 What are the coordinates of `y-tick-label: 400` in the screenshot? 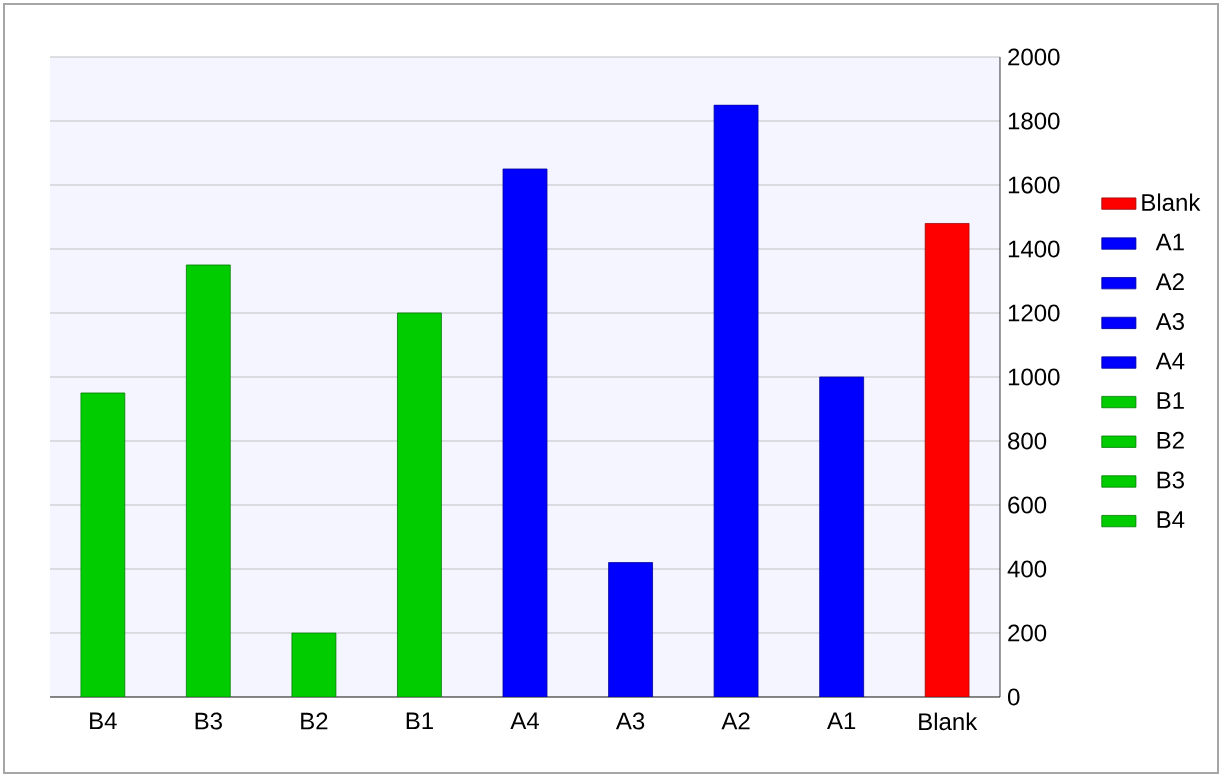 It's located at (1027, 569).